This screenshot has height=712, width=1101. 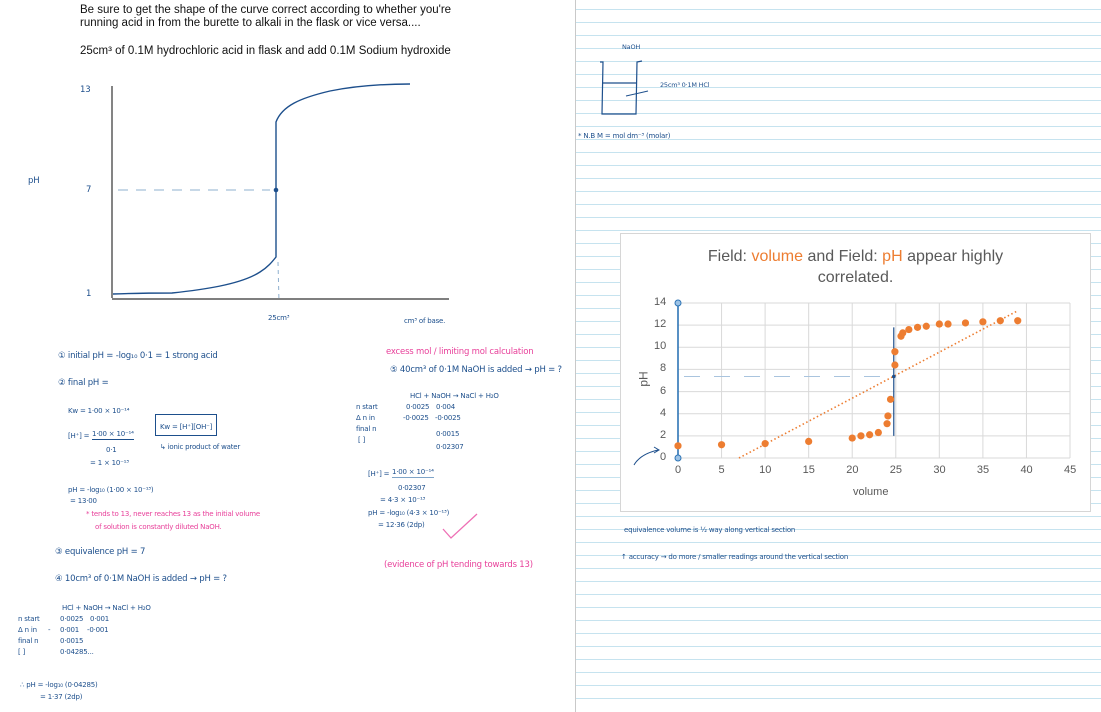 I want to click on note-40cm3-added: ⑤ 40cm³ of 0·1M NaOH is added → pH = ?, so click(x=476, y=370).